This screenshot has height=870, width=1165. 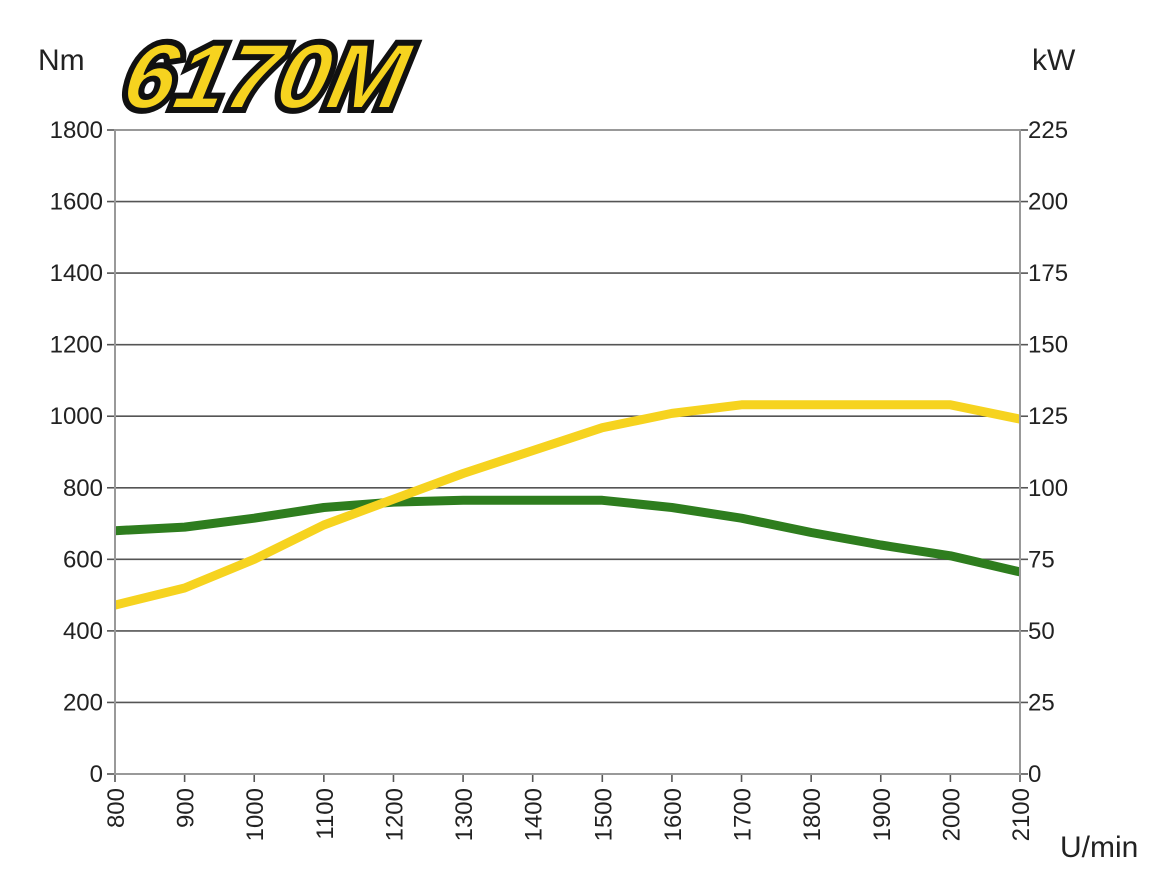 I want to click on y-left-tick-label: 200, so click(x=83, y=702).